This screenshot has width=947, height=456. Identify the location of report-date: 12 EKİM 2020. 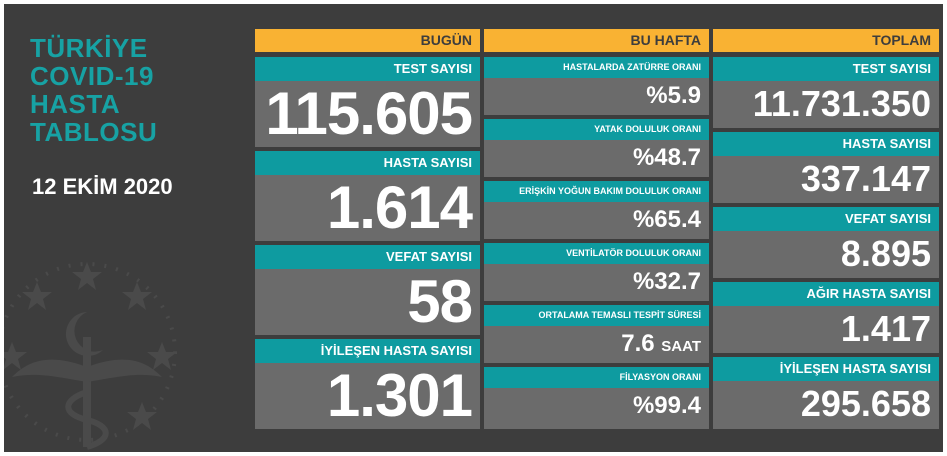
(102, 186).